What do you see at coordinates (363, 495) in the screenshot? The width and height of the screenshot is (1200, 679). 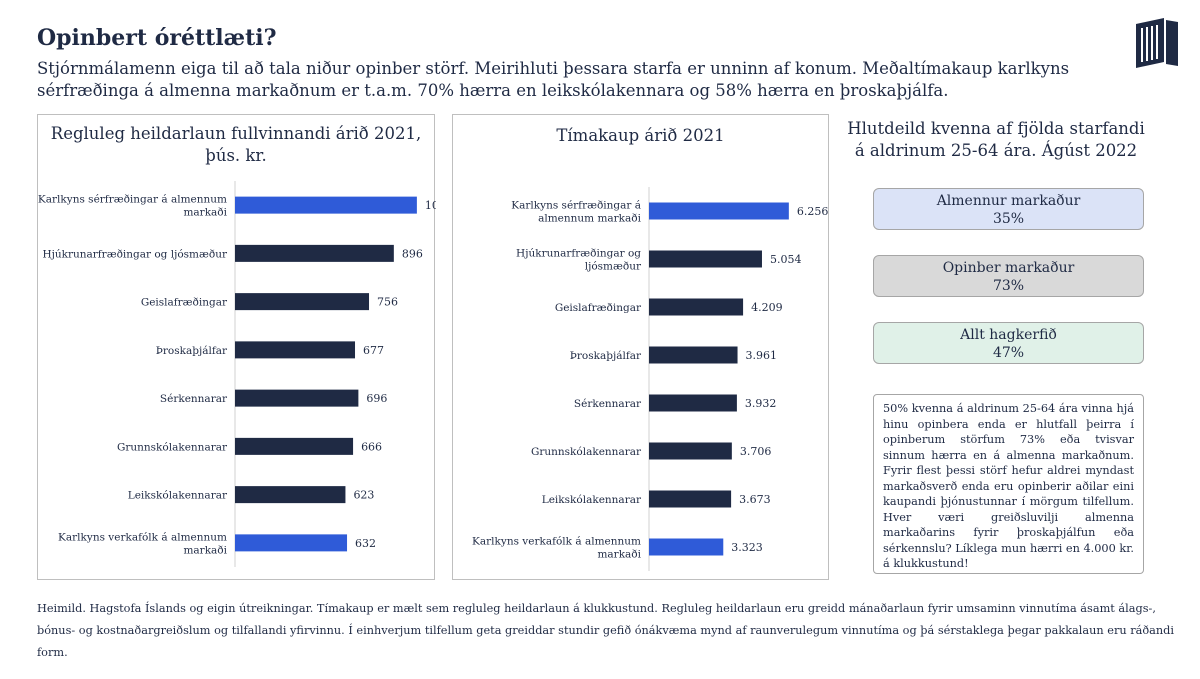 I see `value-label: 623` at bounding box center [363, 495].